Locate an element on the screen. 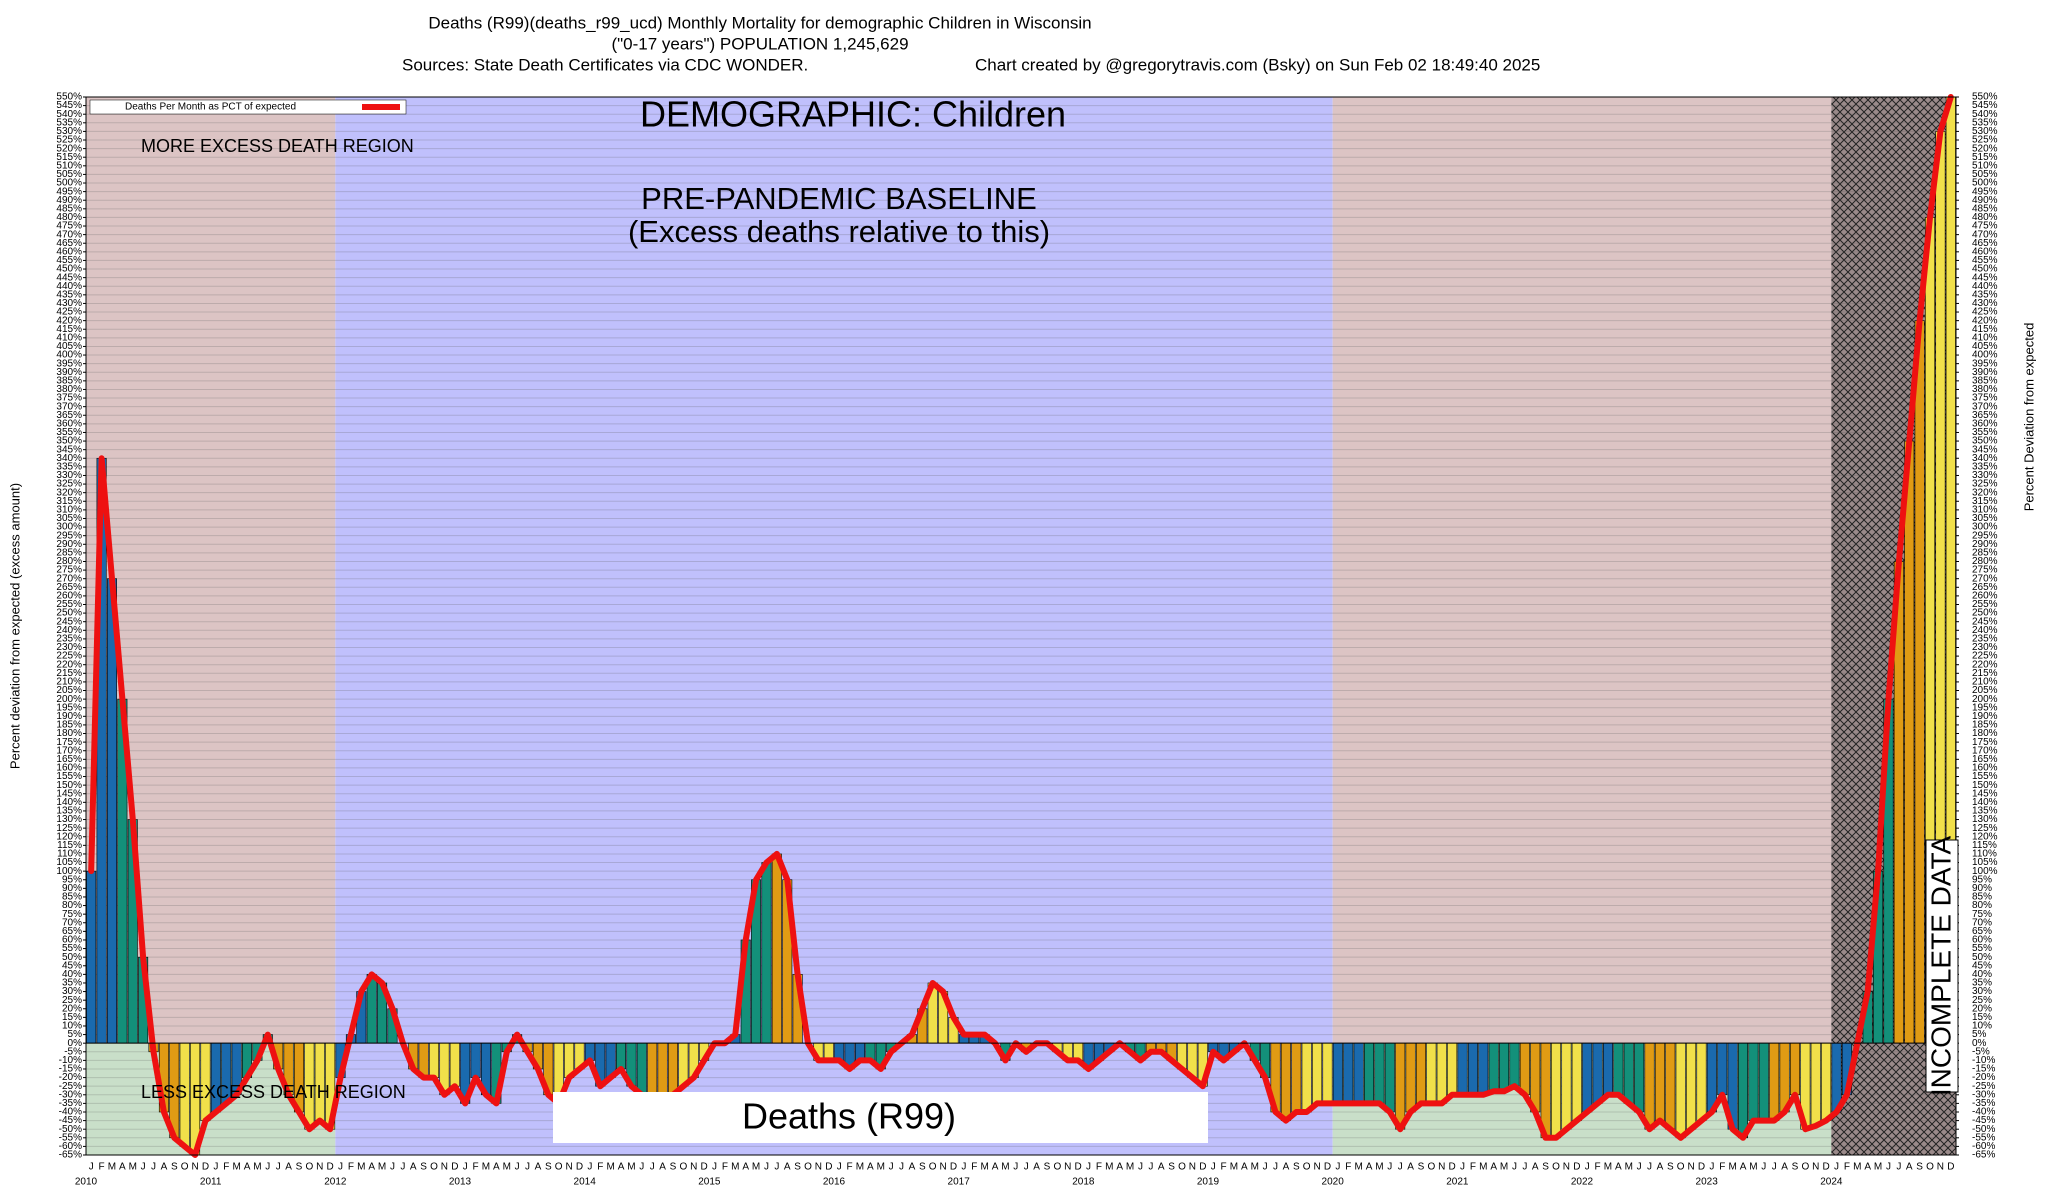  y2-tick-label: 420% is located at coordinates (1985, 320).